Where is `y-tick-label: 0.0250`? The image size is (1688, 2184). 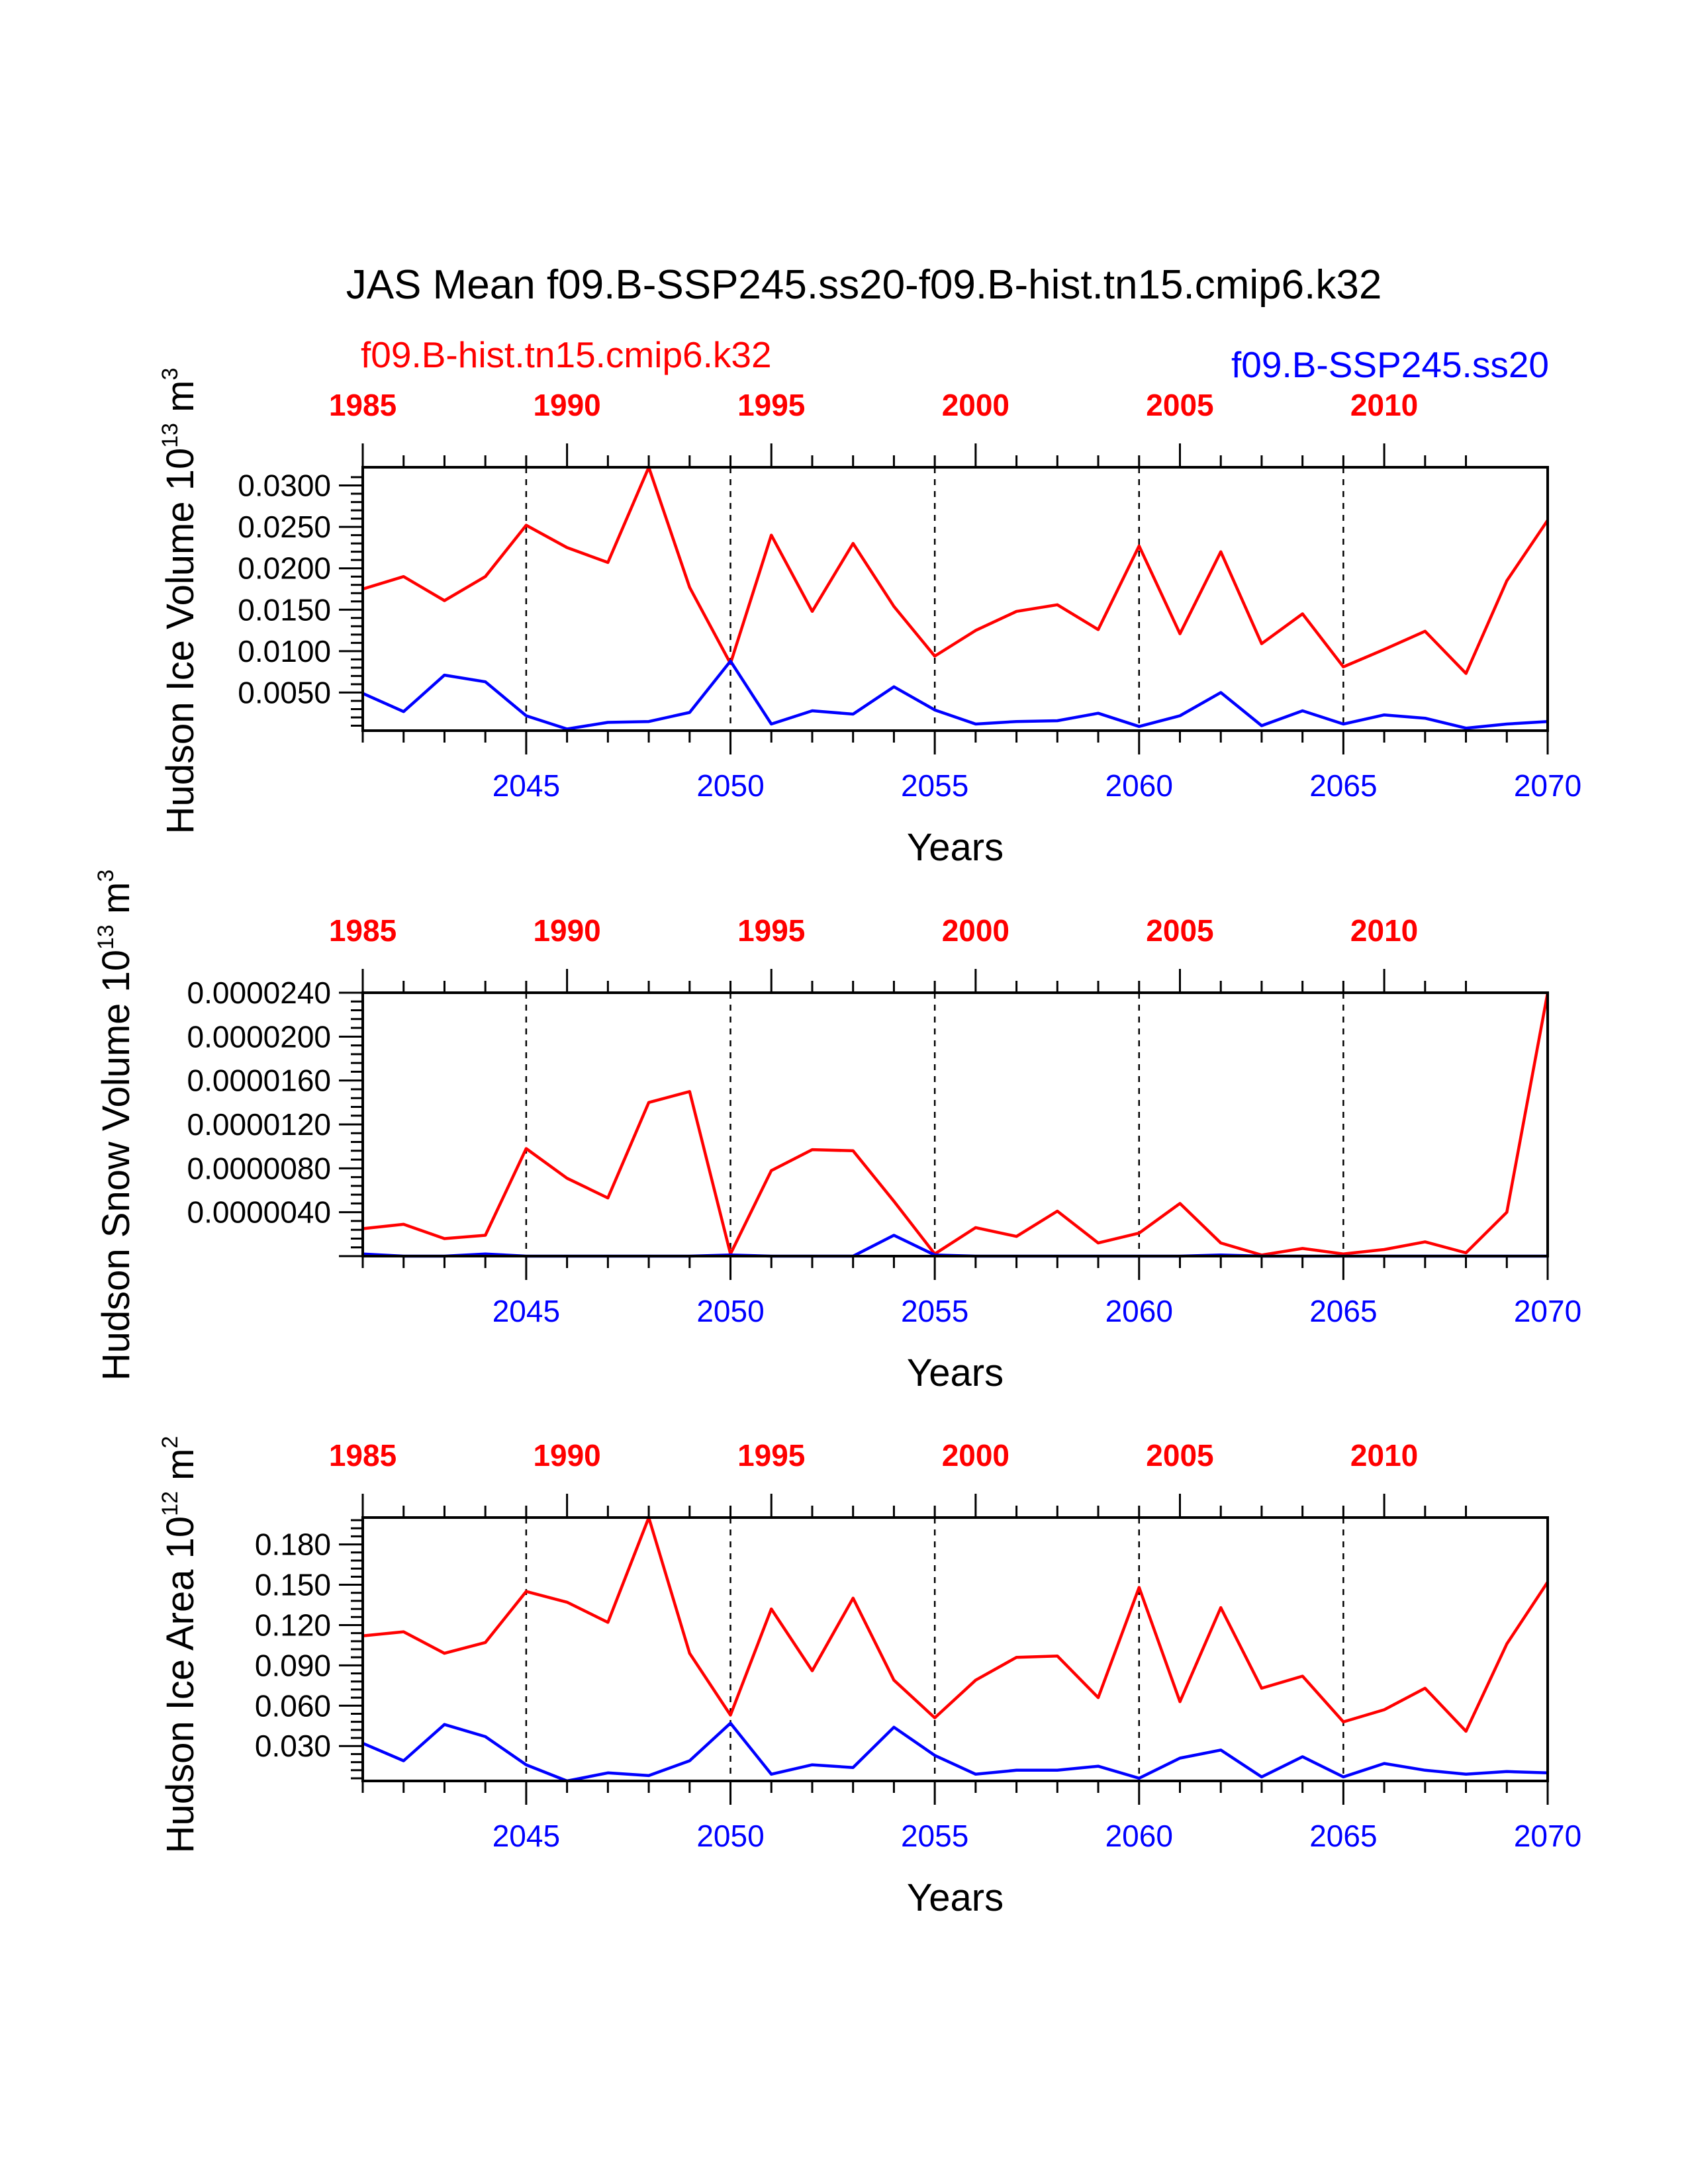 y-tick-label: 0.0250 is located at coordinates (284, 527).